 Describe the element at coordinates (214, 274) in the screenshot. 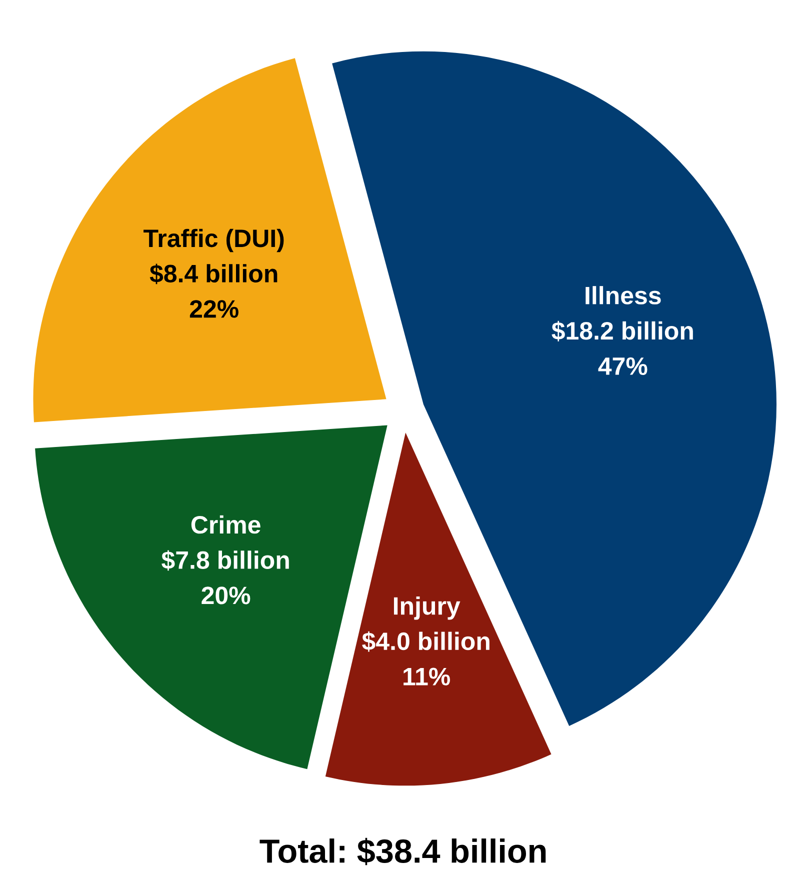

I see `data-label: $8.4 billion` at that location.